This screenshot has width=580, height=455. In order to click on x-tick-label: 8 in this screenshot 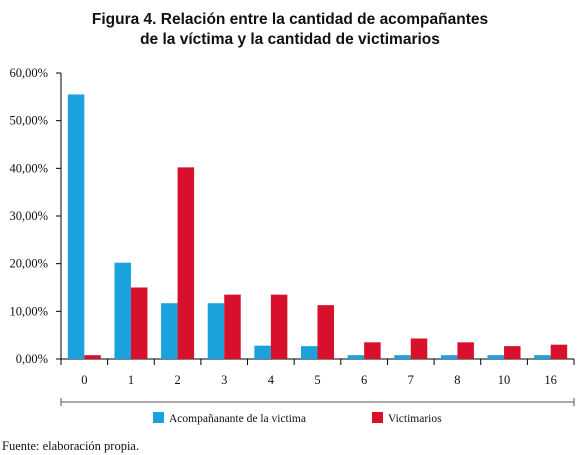, I will do `click(457, 380)`.